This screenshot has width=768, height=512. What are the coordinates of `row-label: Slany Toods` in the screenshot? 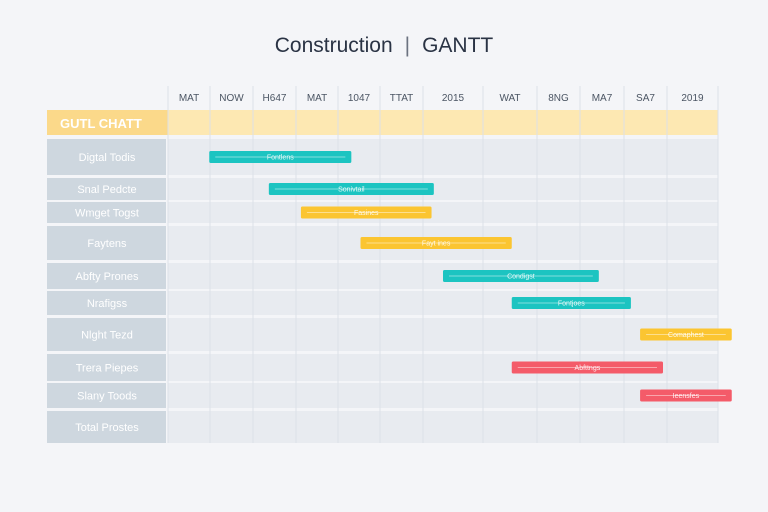 It's located at (107, 397).